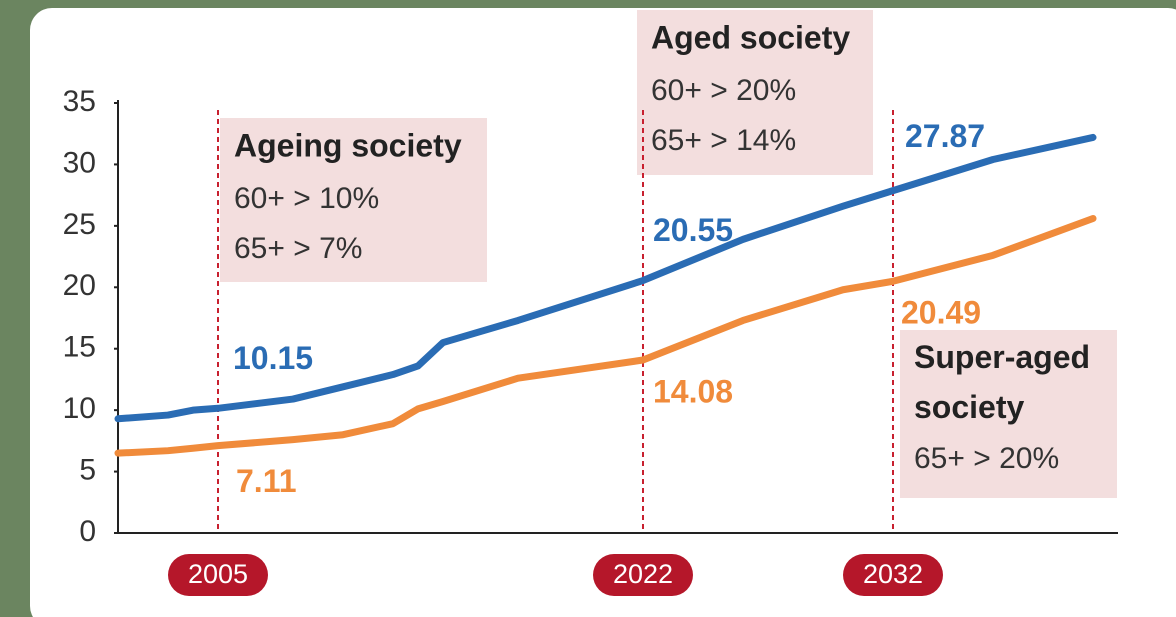 The height and width of the screenshot is (617, 1176). I want to click on data-label: 7.11, so click(266, 481).